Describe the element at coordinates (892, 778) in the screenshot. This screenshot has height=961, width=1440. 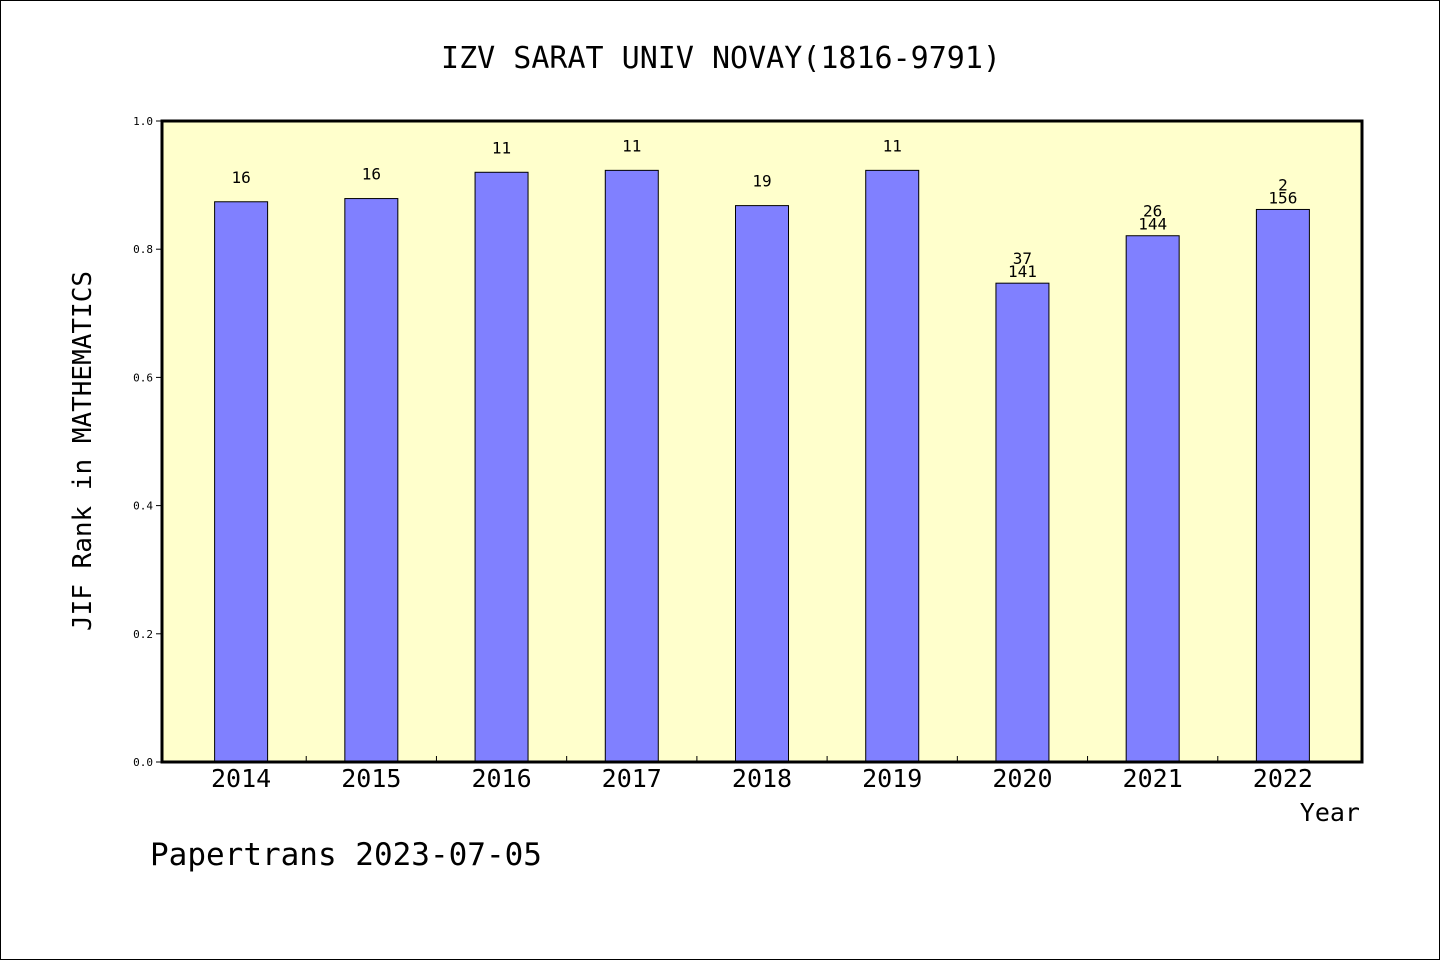
I see `x-tick-label-2019: 2019` at that location.